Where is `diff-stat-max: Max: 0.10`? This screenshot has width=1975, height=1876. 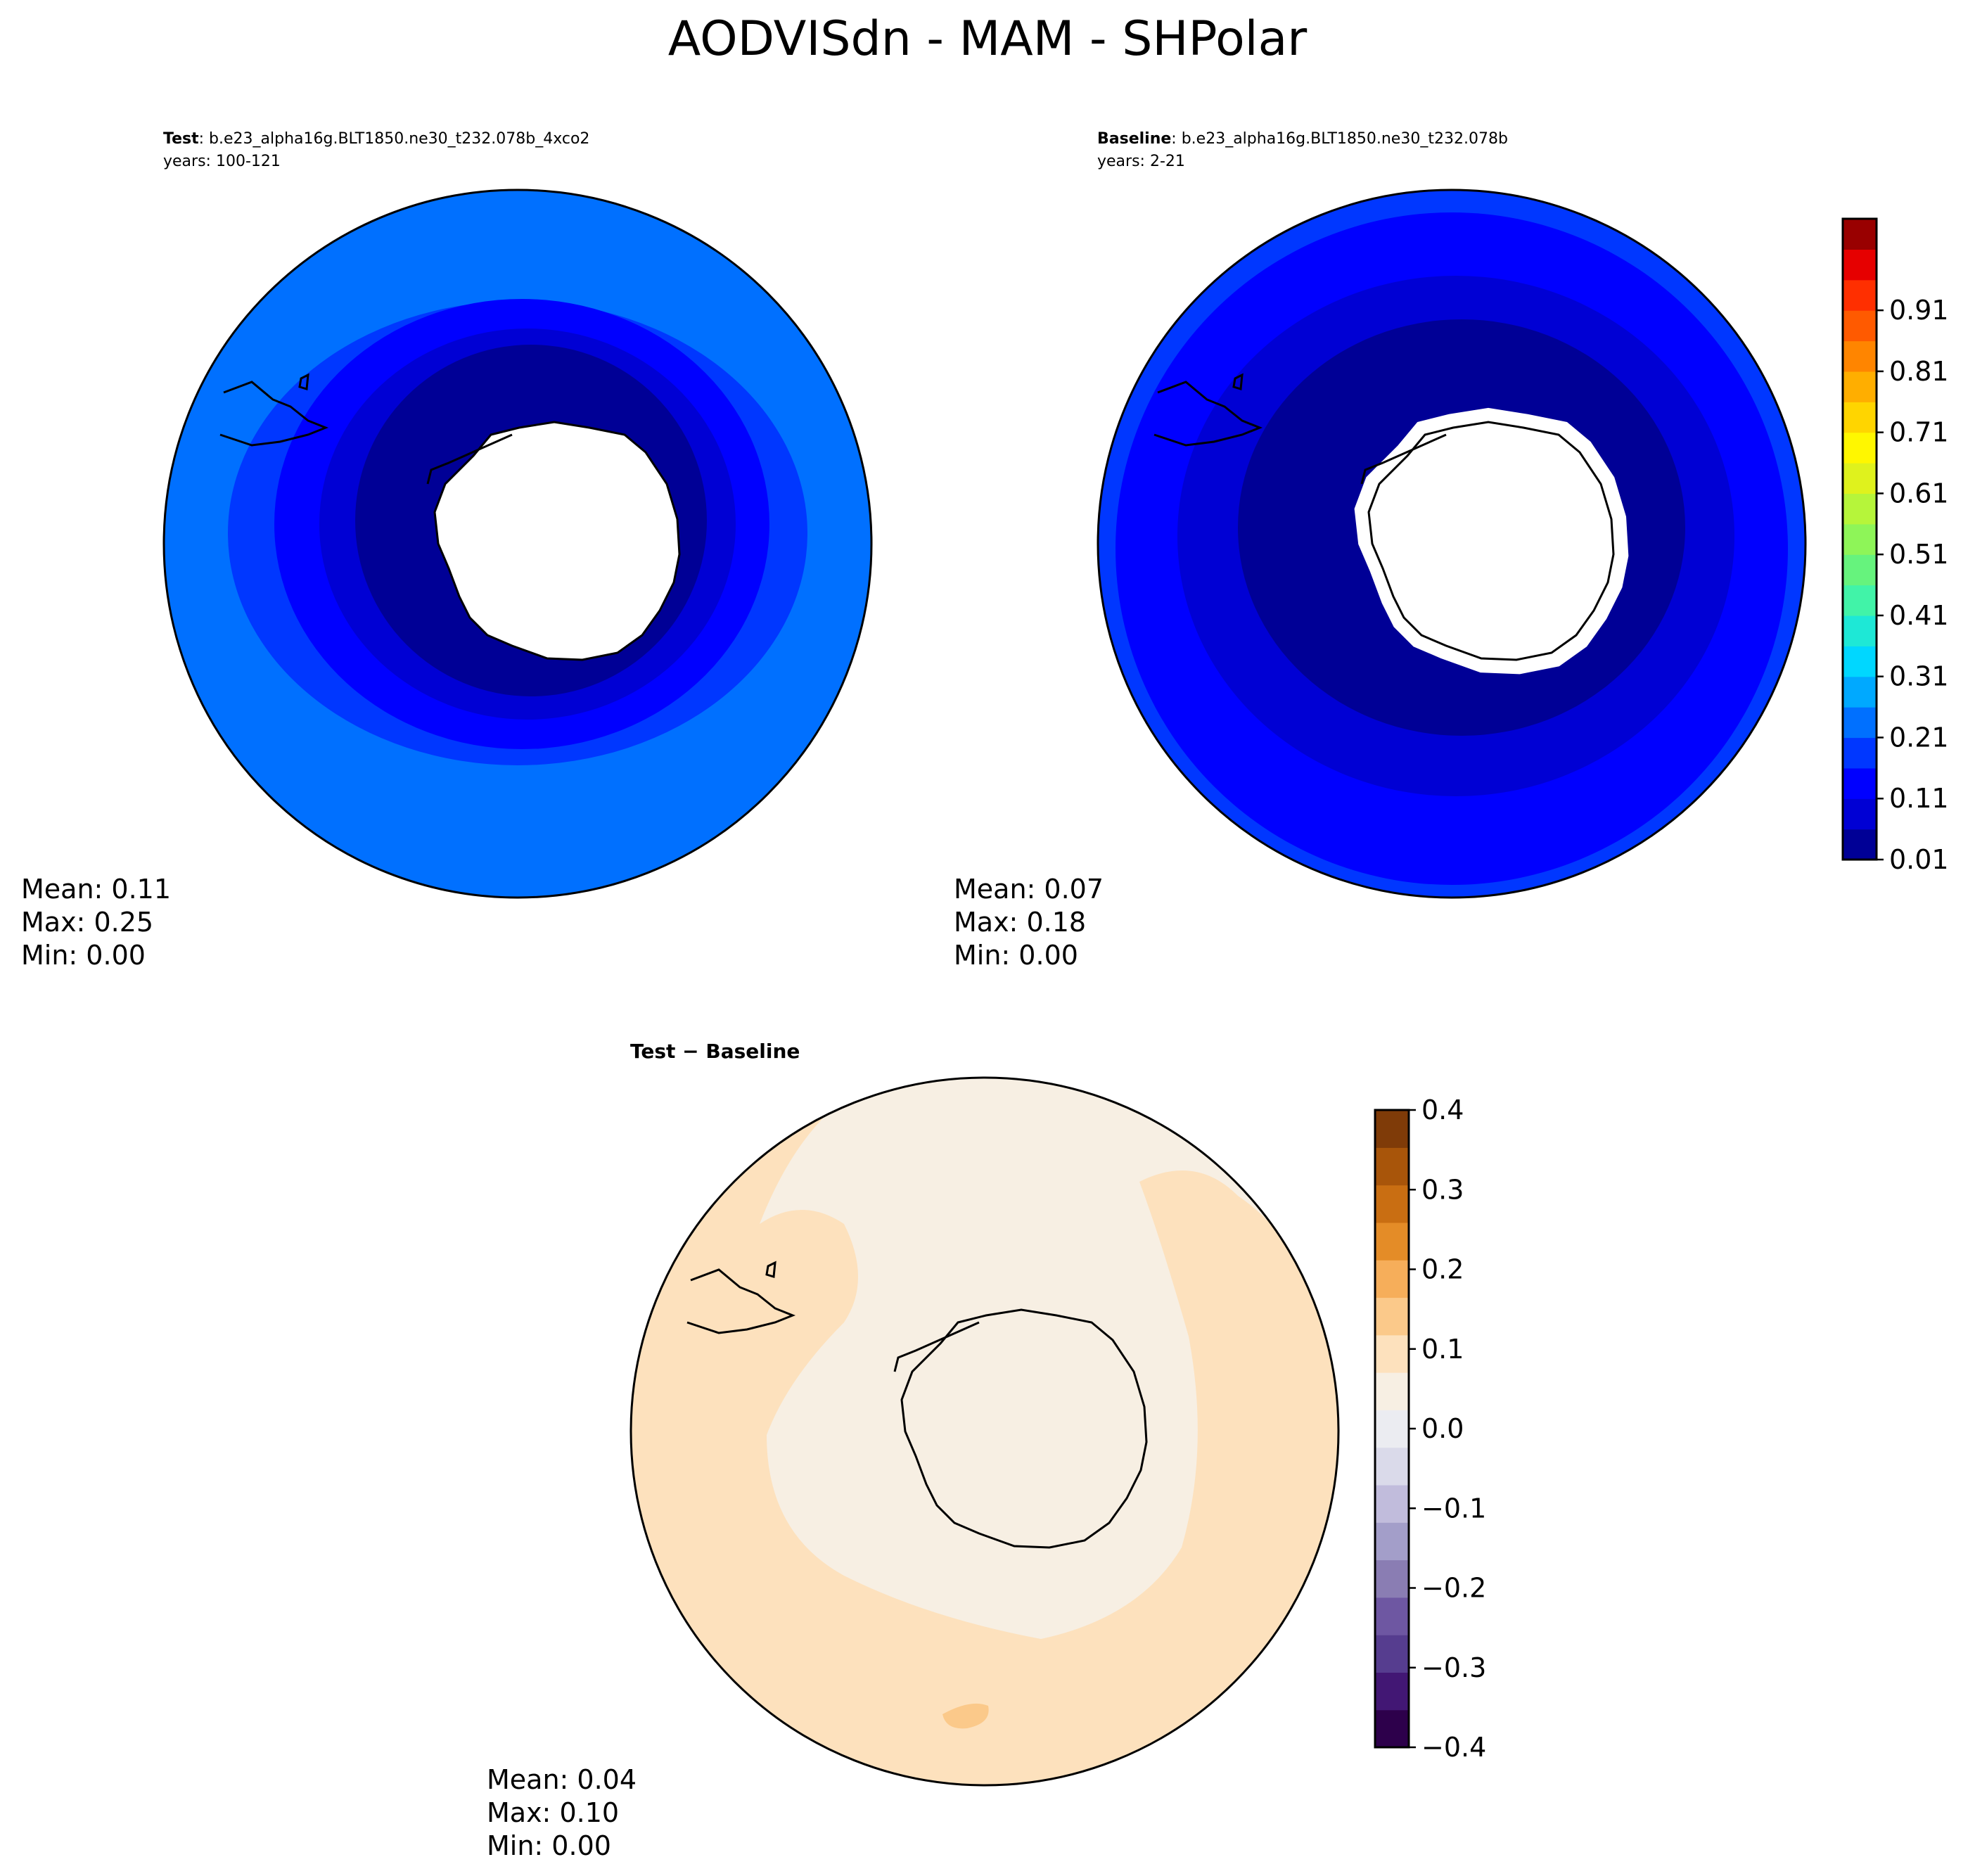
diff-stat-max: Max: 0.10 is located at coordinates (553, 1812).